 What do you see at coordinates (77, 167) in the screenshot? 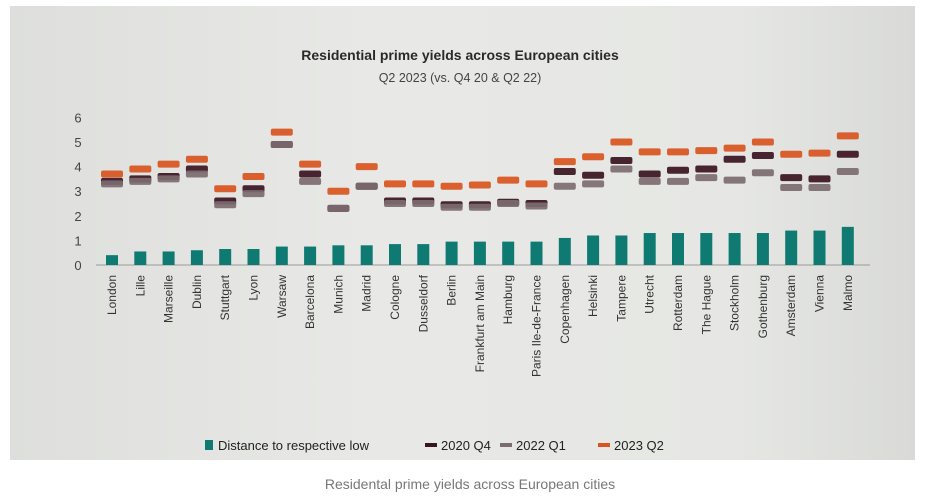
I see `y-tick-label: 4` at bounding box center [77, 167].